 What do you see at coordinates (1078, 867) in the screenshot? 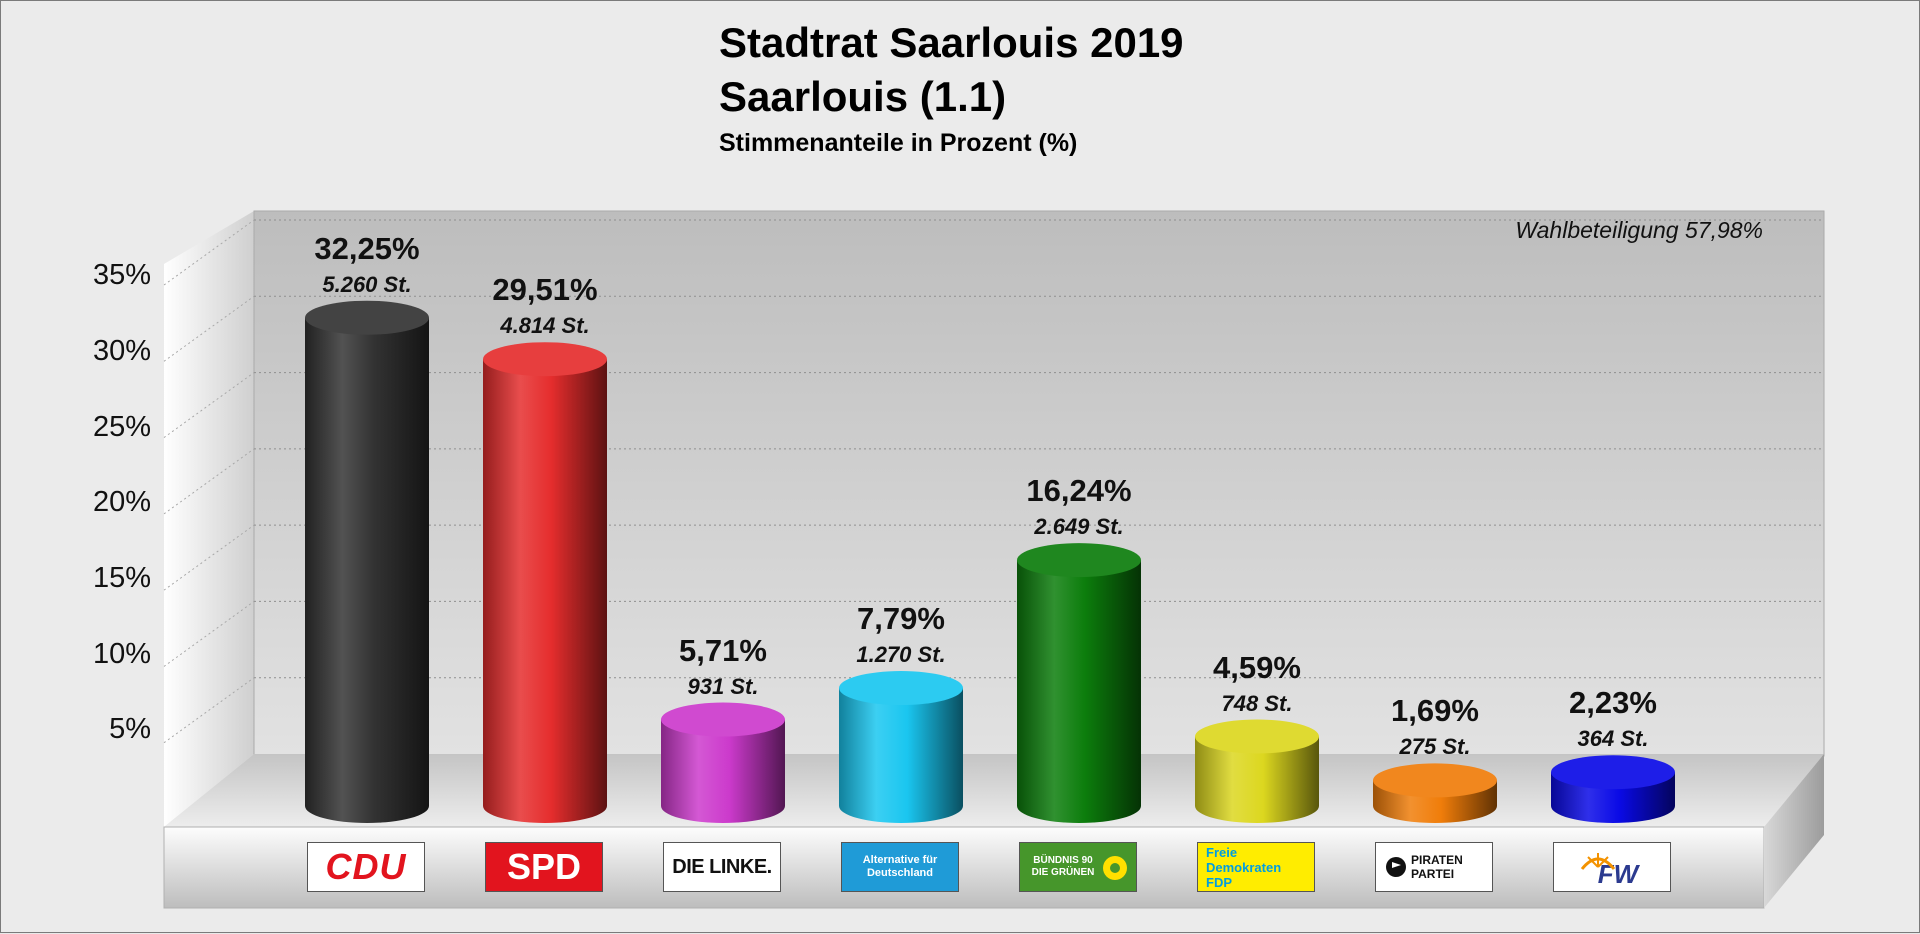
I see `gruene-logo: BÜNDNIS 90 DIE GRÜNEN` at bounding box center [1078, 867].